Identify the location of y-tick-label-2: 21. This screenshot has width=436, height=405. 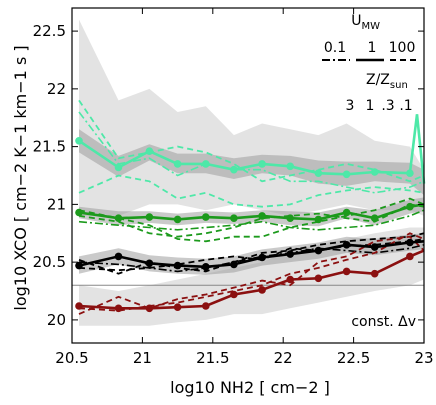
(56, 204).